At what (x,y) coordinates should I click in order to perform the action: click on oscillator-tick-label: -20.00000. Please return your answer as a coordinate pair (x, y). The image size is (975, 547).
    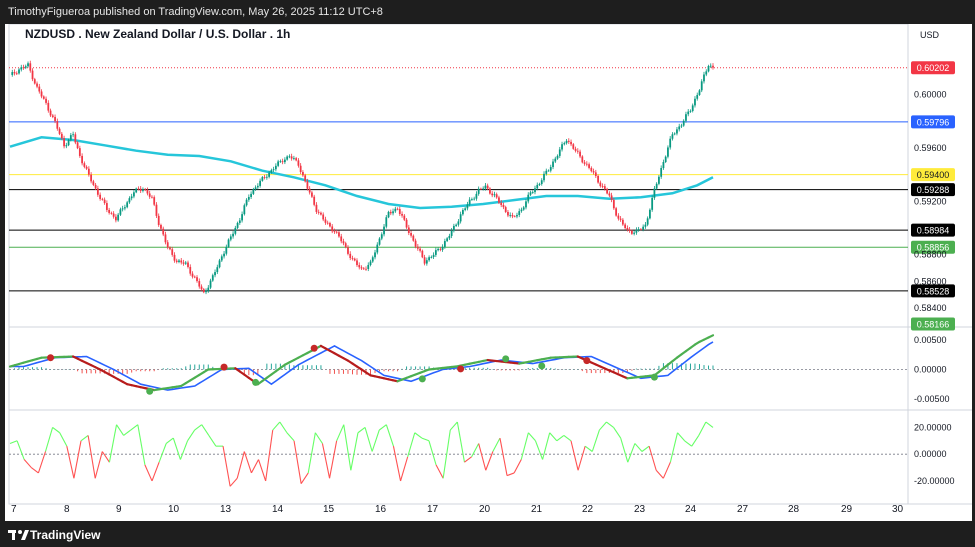
    Looking at the image, I should click on (934, 481).